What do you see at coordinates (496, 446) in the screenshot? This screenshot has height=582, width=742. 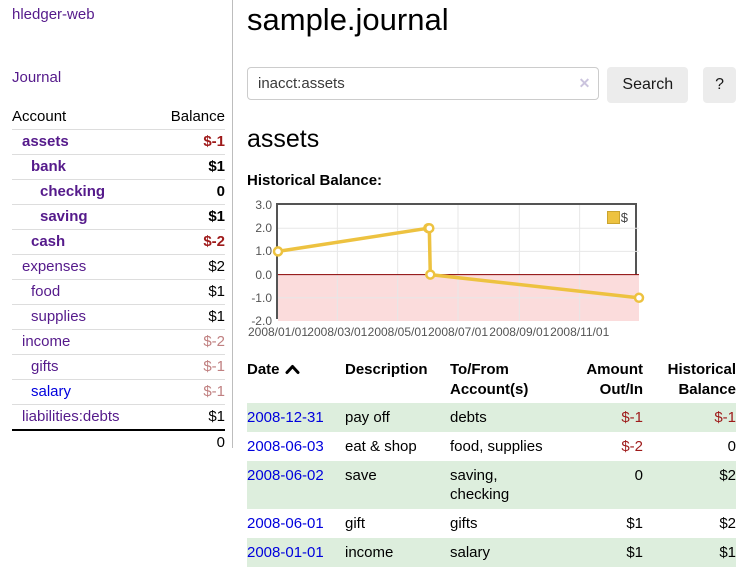 I see `transaction-accounts: food, supplies` at bounding box center [496, 446].